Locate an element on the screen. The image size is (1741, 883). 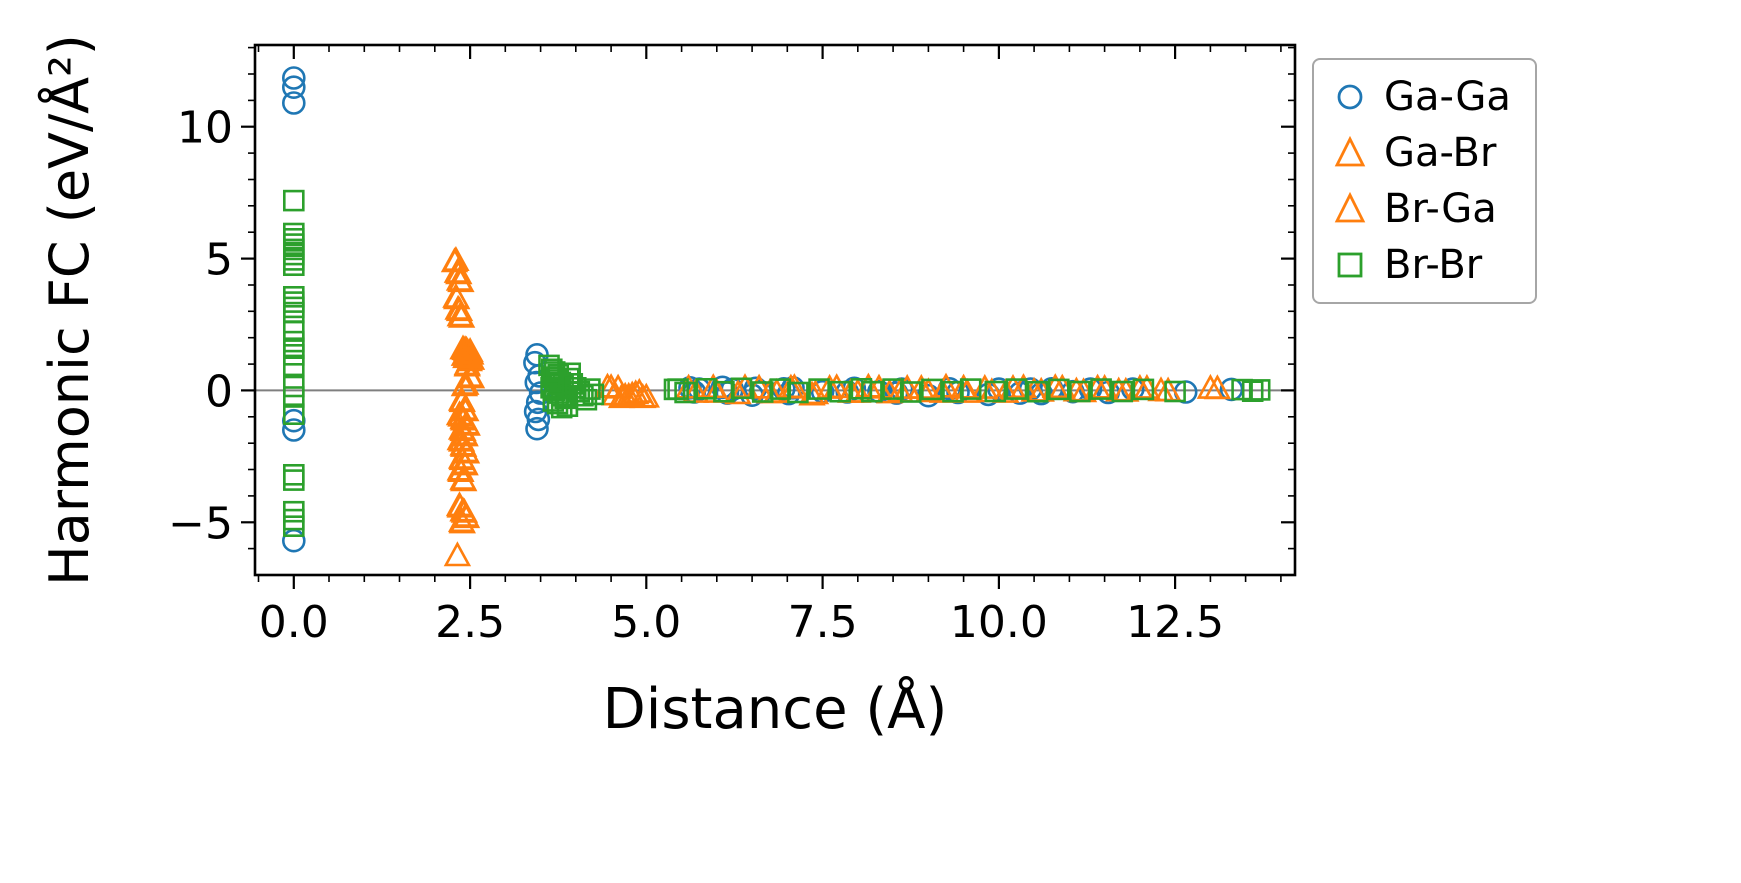
svg-text: 10 is located at coordinates (205, 128).